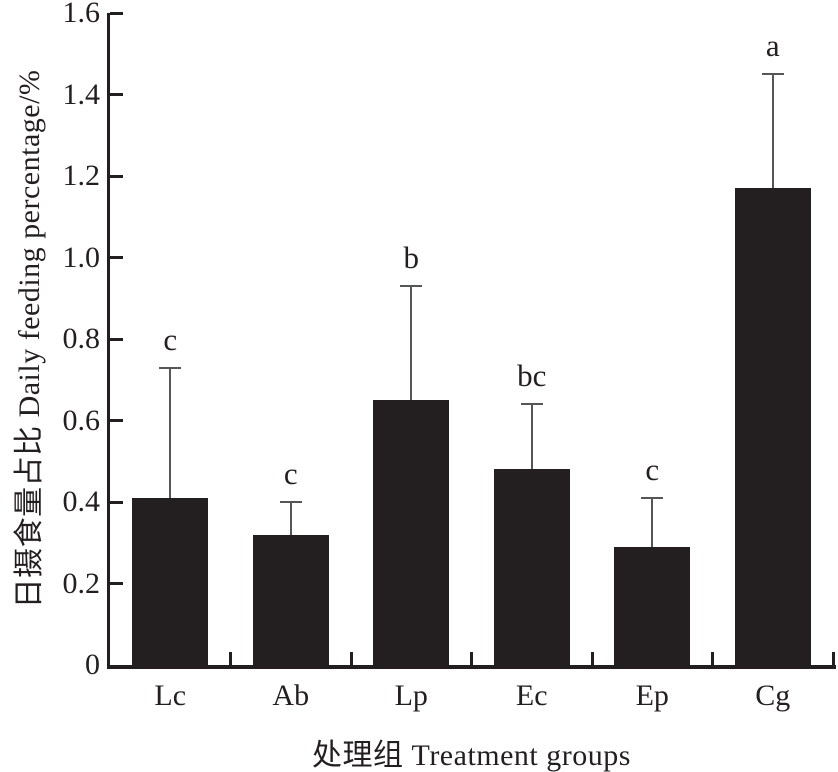  What do you see at coordinates (411, 695) in the screenshot?
I see `x-tick-label-Lp: Lp` at bounding box center [411, 695].